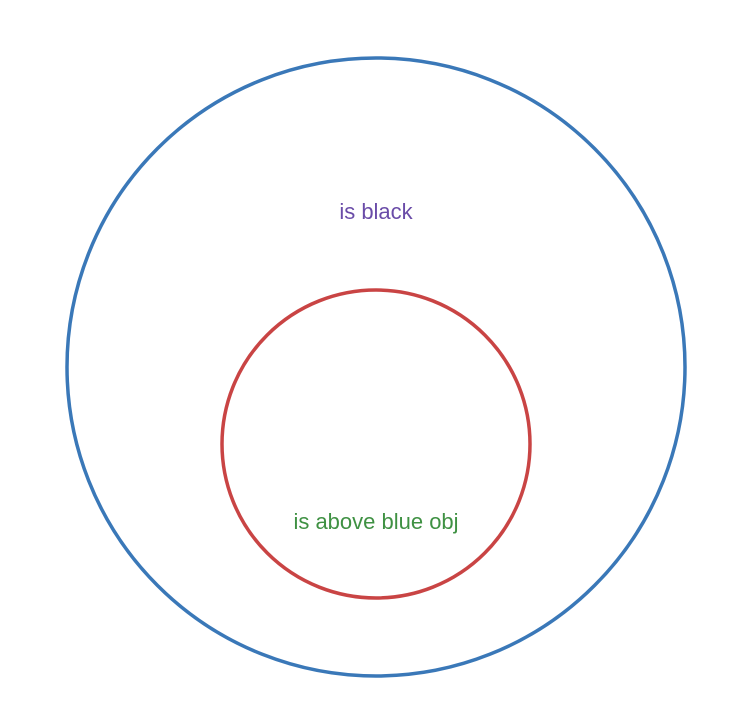 Image resolution: width=732 pixels, height=713 pixels. What do you see at coordinates (376, 211) in the screenshot?
I see `outer-set-label: is black` at bounding box center [376, 211].